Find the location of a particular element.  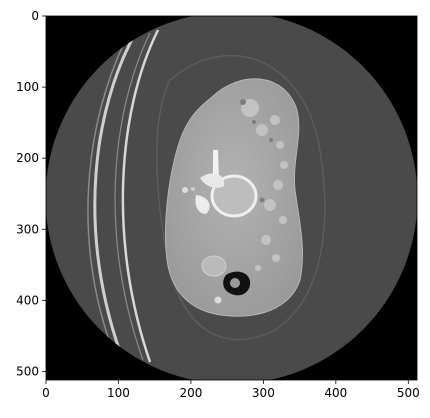

table-line-mid is located at coordinates (108, 191).